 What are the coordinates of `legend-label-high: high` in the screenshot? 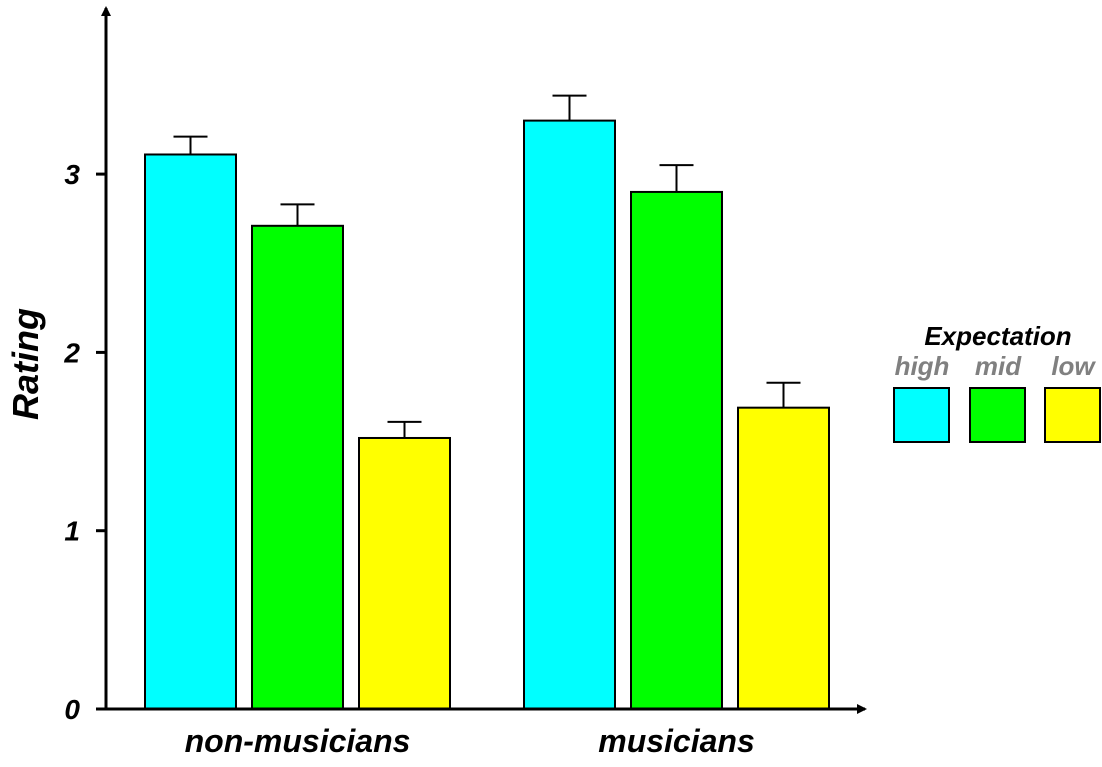 It's located at (922, 366).